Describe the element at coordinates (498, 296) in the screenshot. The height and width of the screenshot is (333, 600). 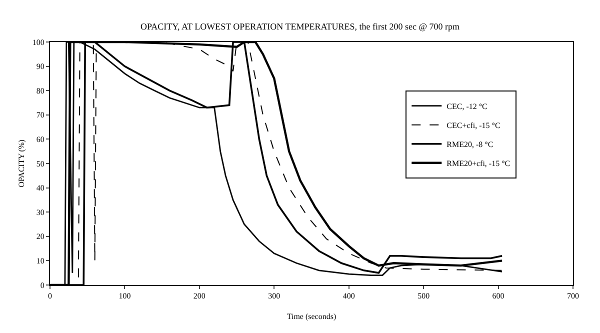
I see `x-tick-label: 600` at that location.